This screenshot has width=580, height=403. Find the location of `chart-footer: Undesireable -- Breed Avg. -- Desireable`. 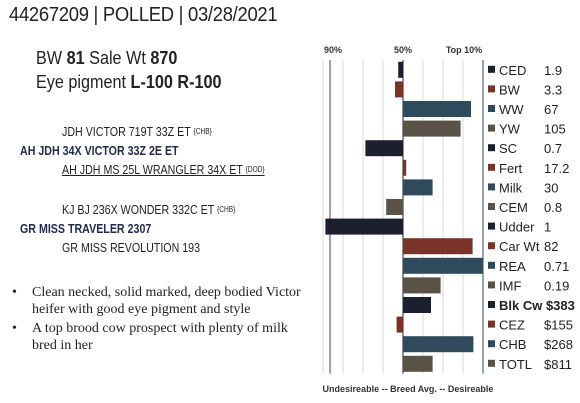

chart-footer: Undesireable -- Breed Avg. -- Desireable is located at coordinates (408, 389).